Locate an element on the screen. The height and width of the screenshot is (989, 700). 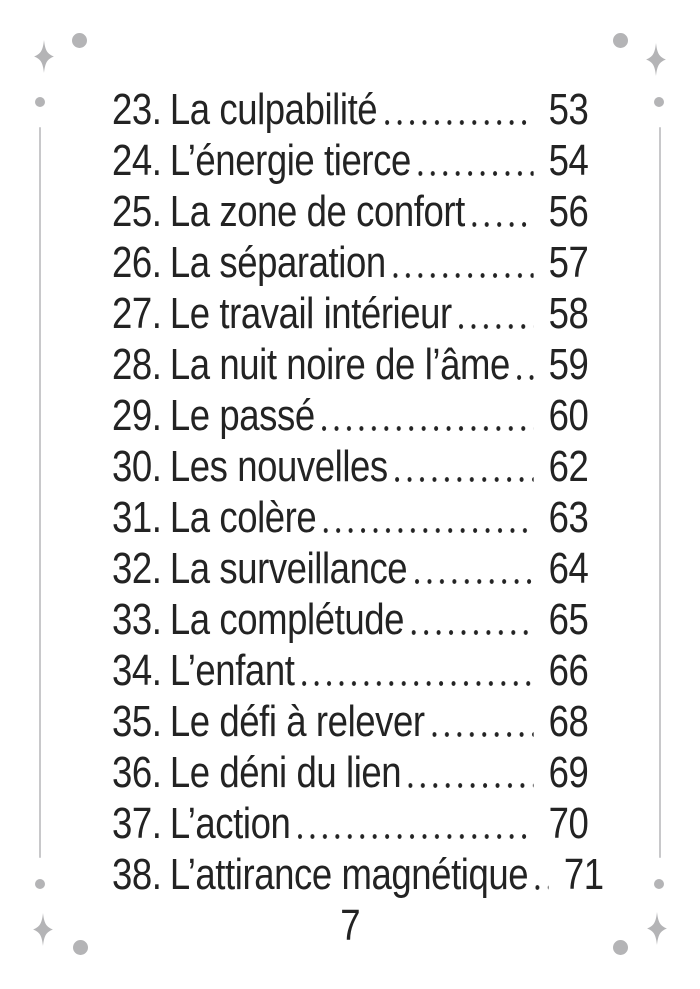
toc-entry: 28. La nuit noire de l’âme 59 is located at coordinates (350, 364).